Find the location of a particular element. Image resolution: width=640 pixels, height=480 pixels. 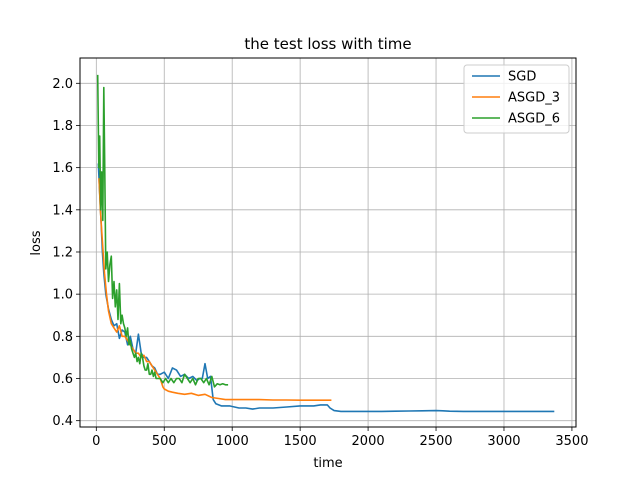

y-tick-label: 1.4 is located at coordinates (62, 210).